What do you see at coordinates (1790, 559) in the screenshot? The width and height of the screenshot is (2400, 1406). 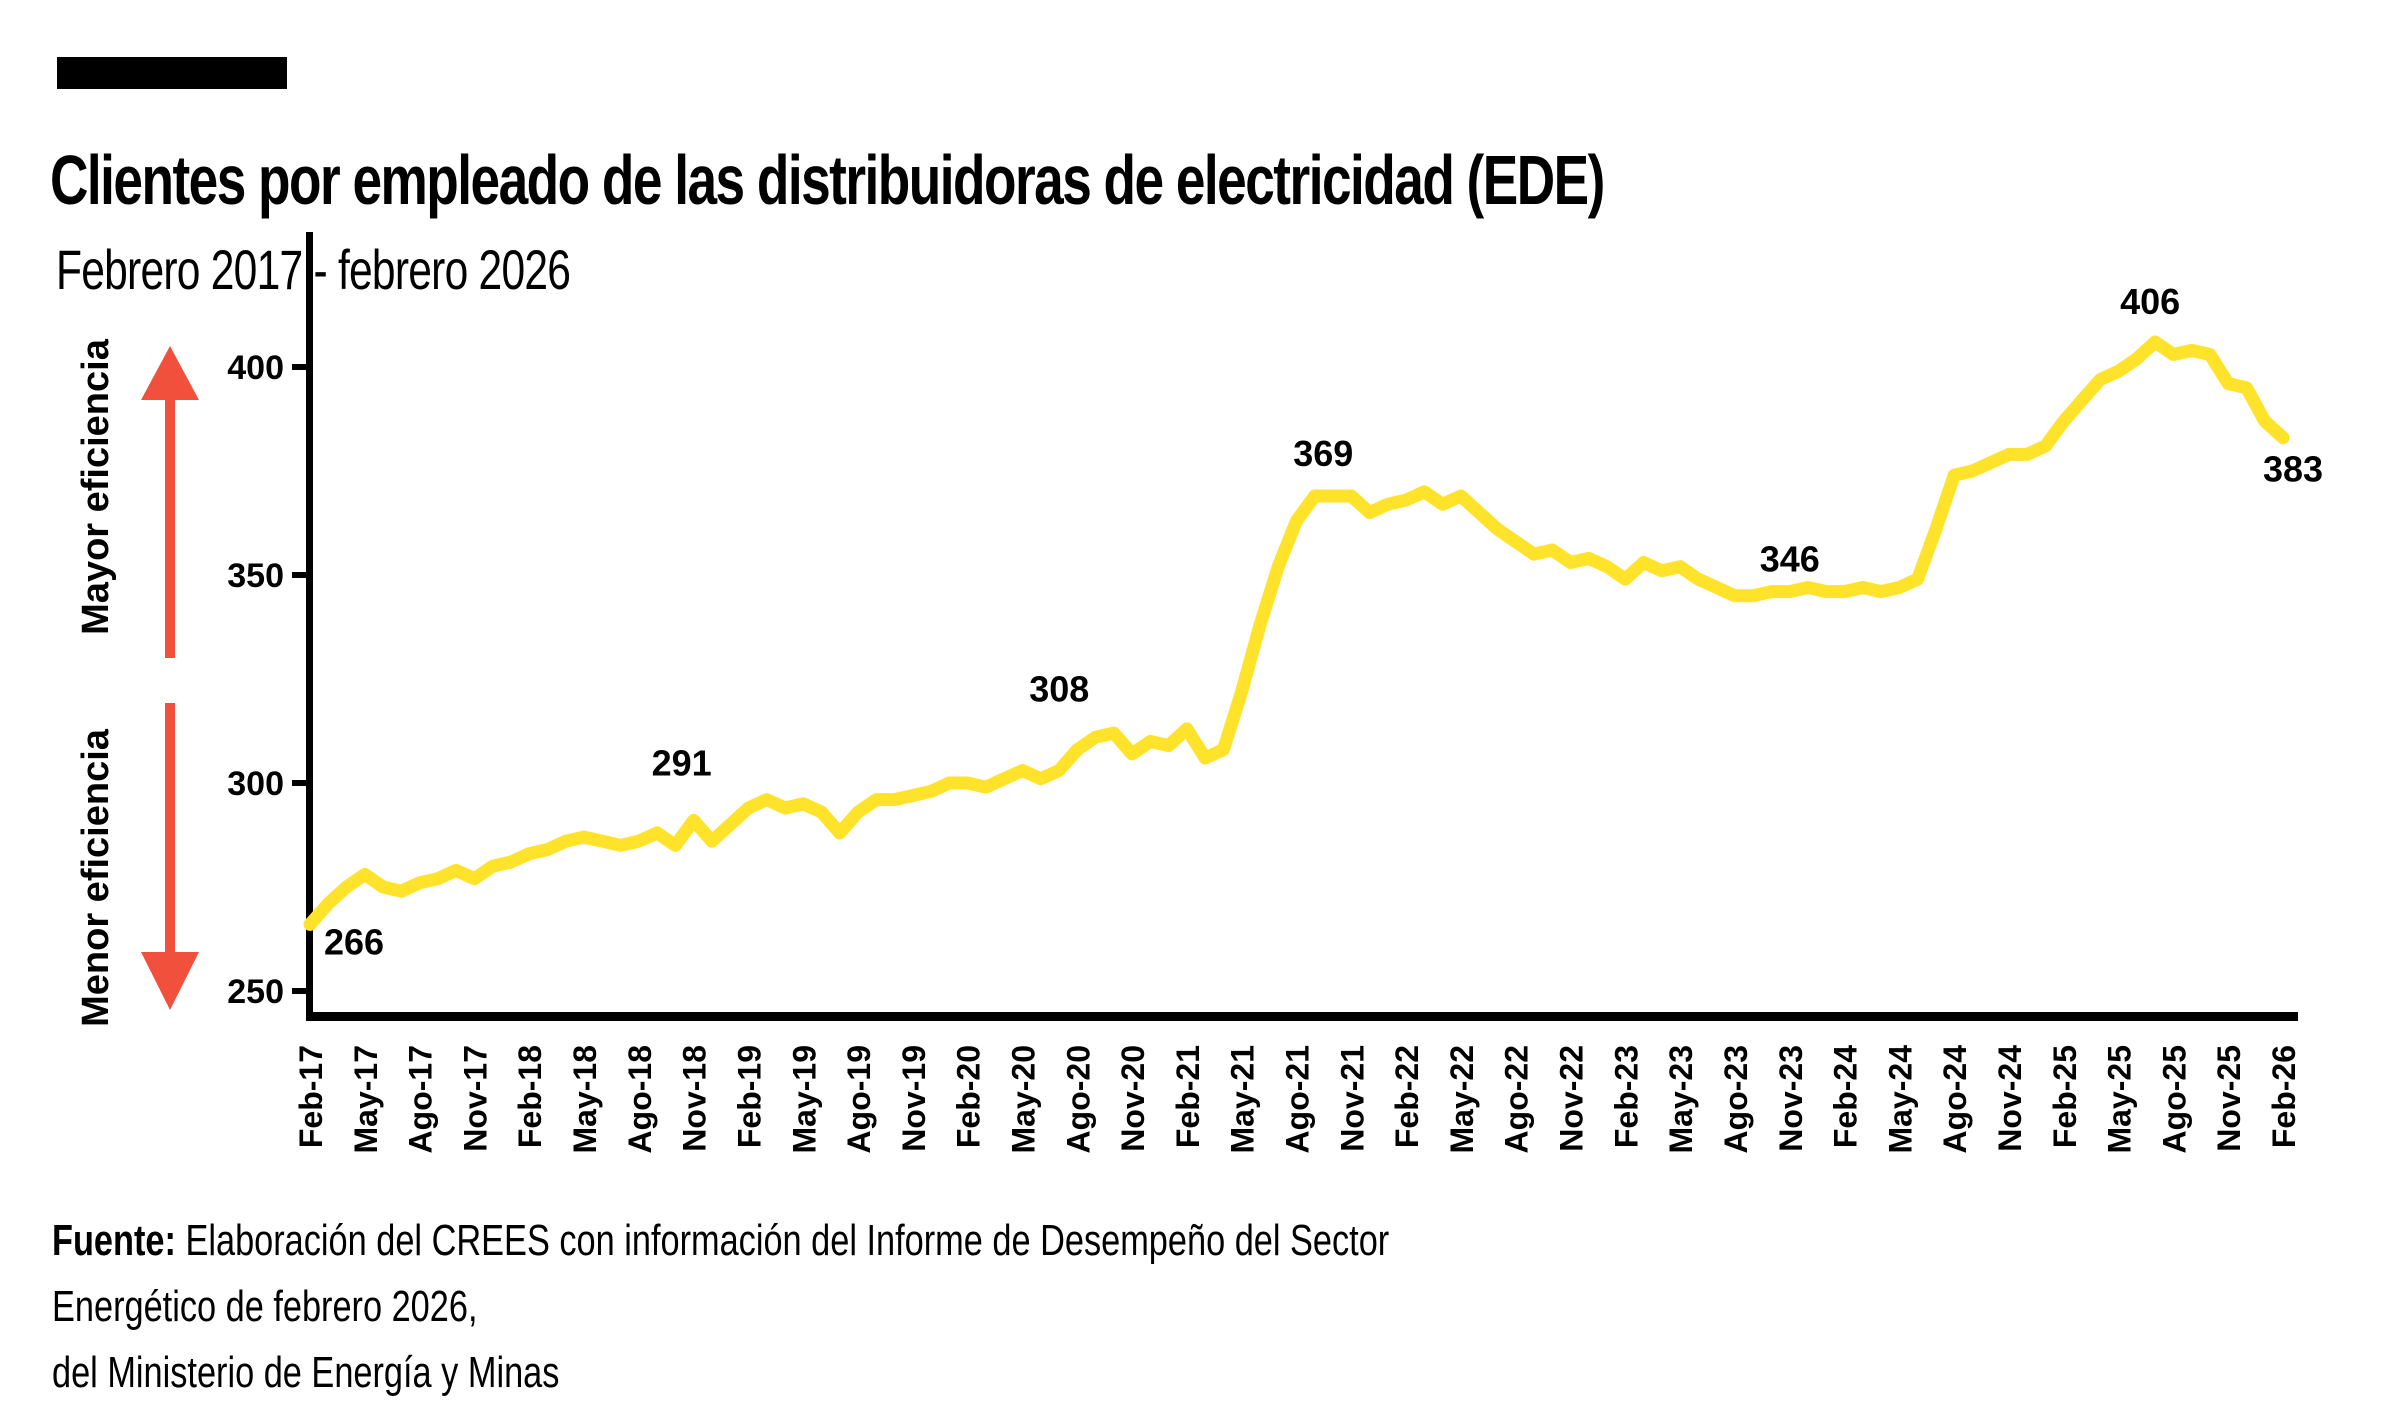 I see `data-label-346: 346` at bounding box center [1790, 559].